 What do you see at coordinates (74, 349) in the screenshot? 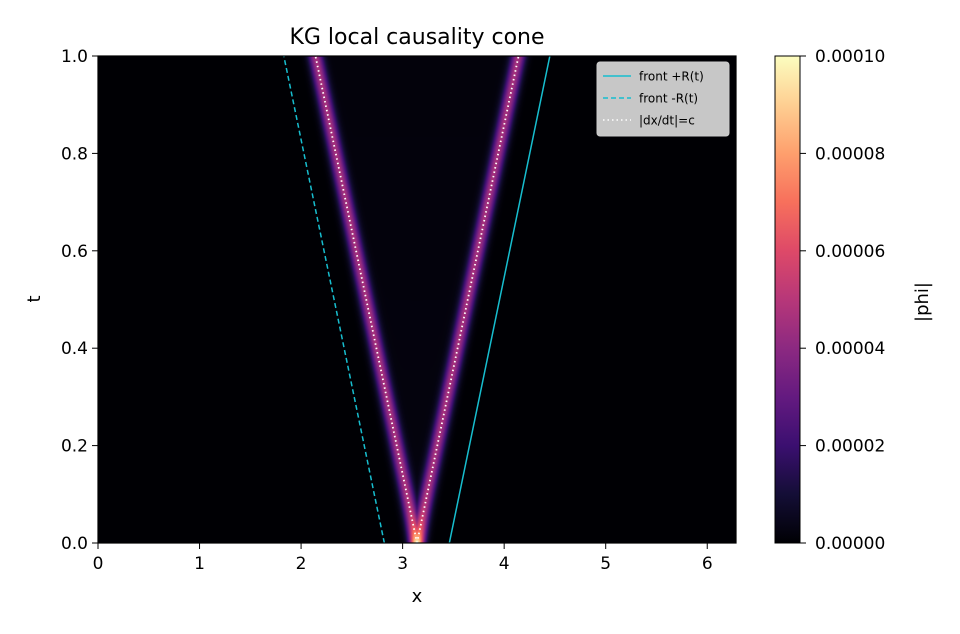
I see `y-tick-label: 0.4` at bounding box center [74, 349].